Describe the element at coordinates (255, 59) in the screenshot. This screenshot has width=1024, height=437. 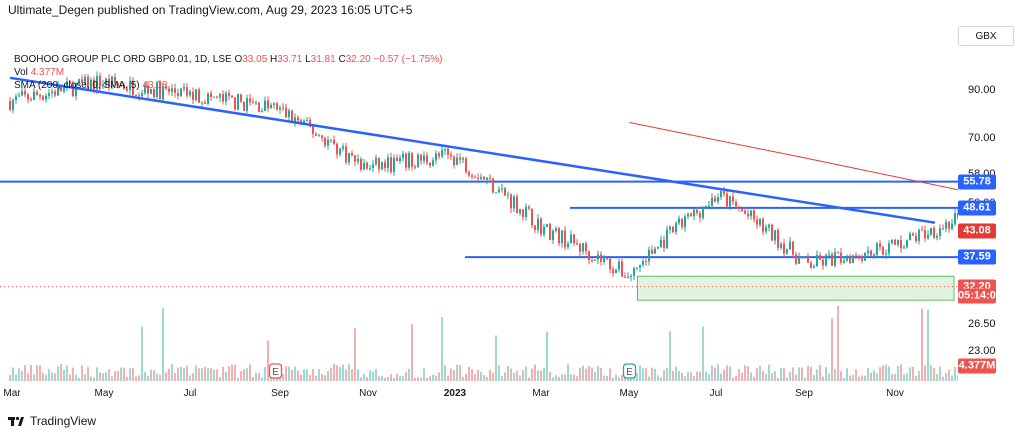
I see `legend-open: 33.05` at that location.